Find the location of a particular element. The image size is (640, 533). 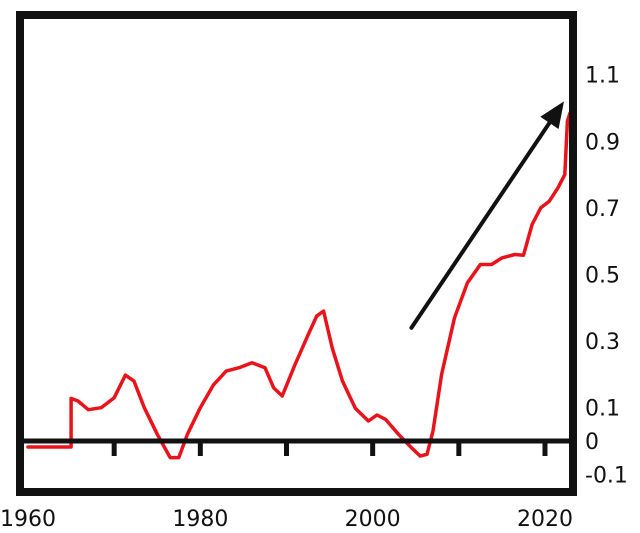

x-axis-labels: 1960 1980 2000 2020 is located at coordinates (286, 519).